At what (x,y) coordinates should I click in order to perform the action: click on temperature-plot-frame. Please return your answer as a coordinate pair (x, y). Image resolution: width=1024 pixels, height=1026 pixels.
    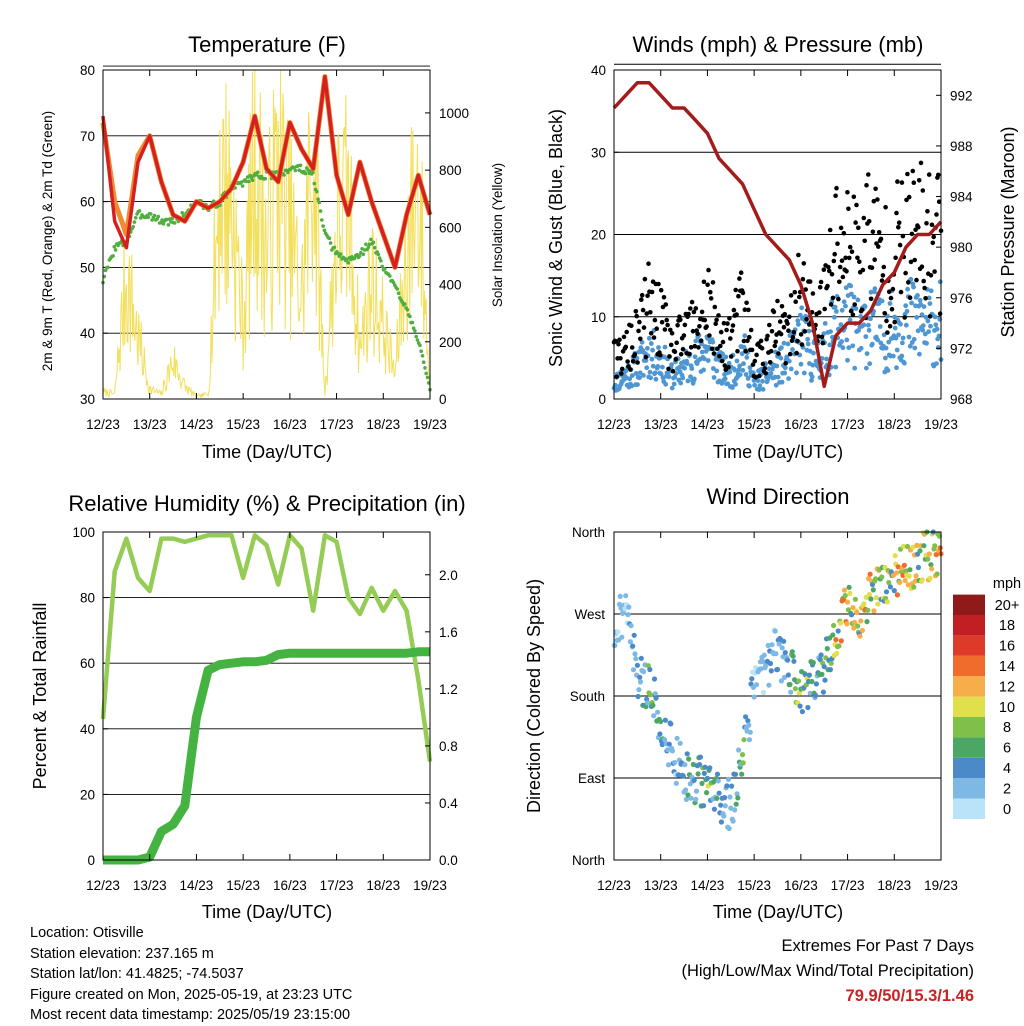
    Looking at the image, I should click on (266, 234).